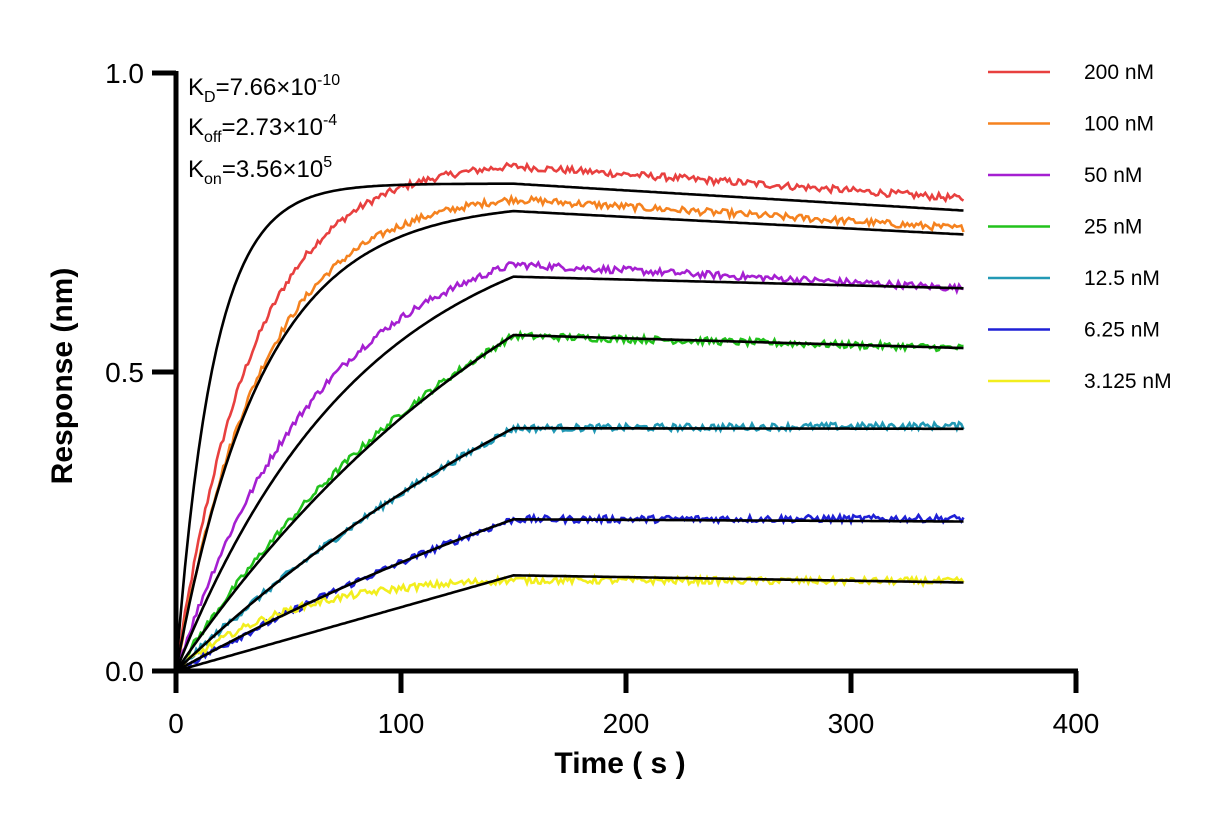  What do you see at coordinates (264, 89) in the screenshot?
I see `kd-annotation: KD=7.66×10-10` at bounding box center [264, 89].